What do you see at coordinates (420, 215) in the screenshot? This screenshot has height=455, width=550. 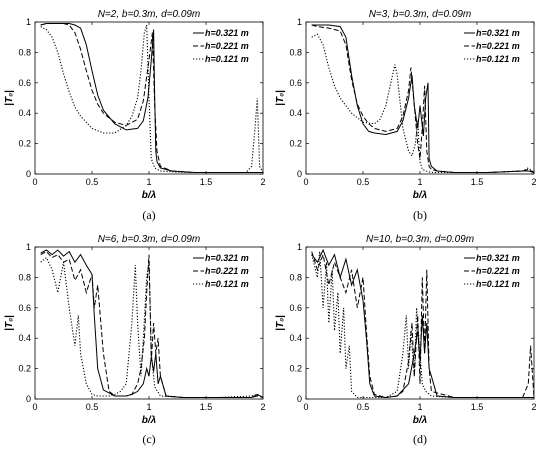 I see `panel-caption: (b)` at bounding box center [420, 215].